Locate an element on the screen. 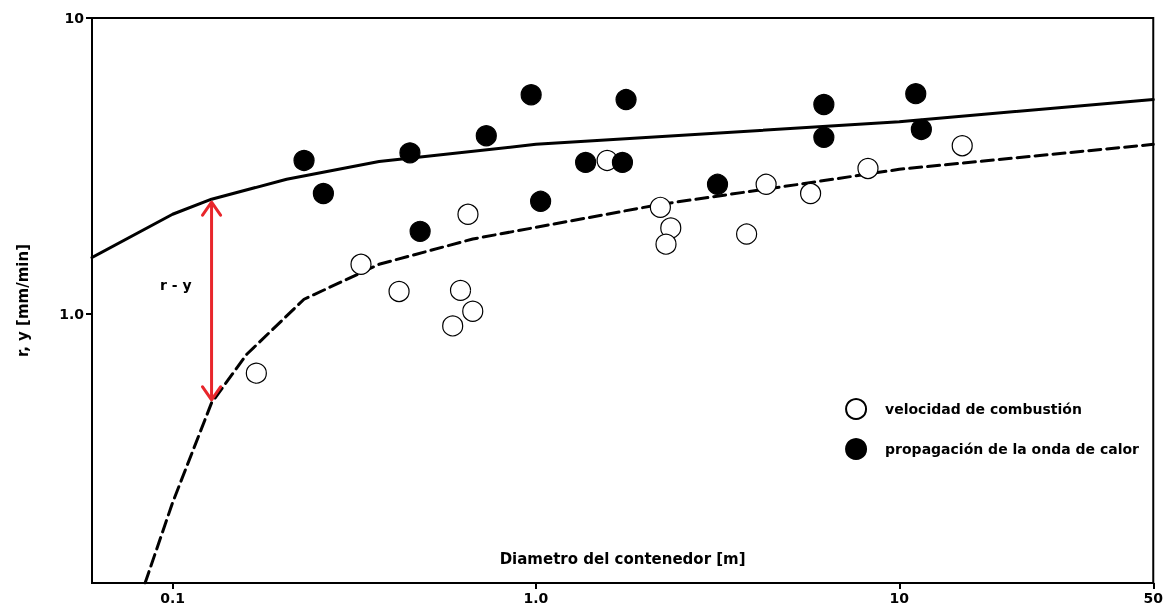 The image size is (1166, 605). legend-label: velocidad de combustión is located at coordinates (983, 409).